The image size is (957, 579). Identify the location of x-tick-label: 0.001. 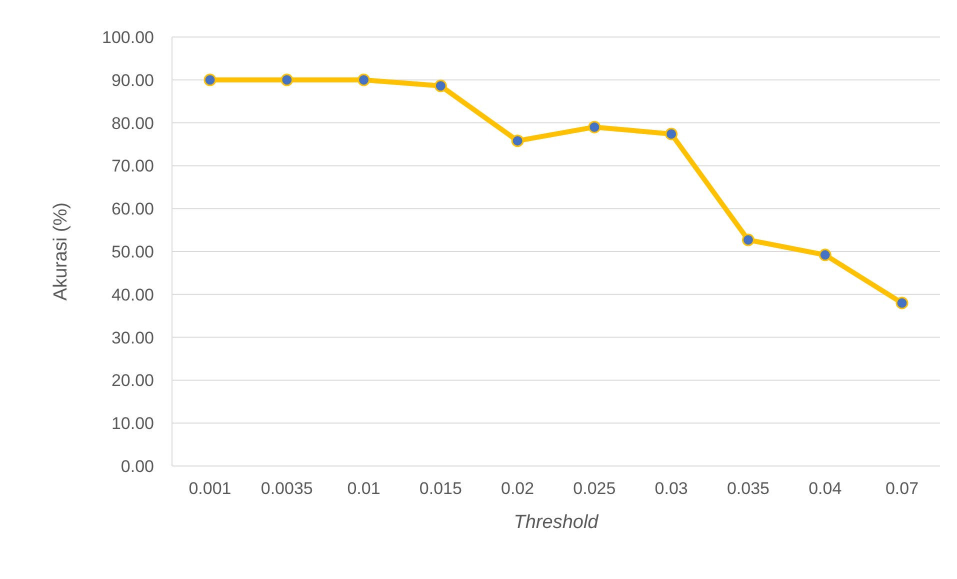
(210, 488).